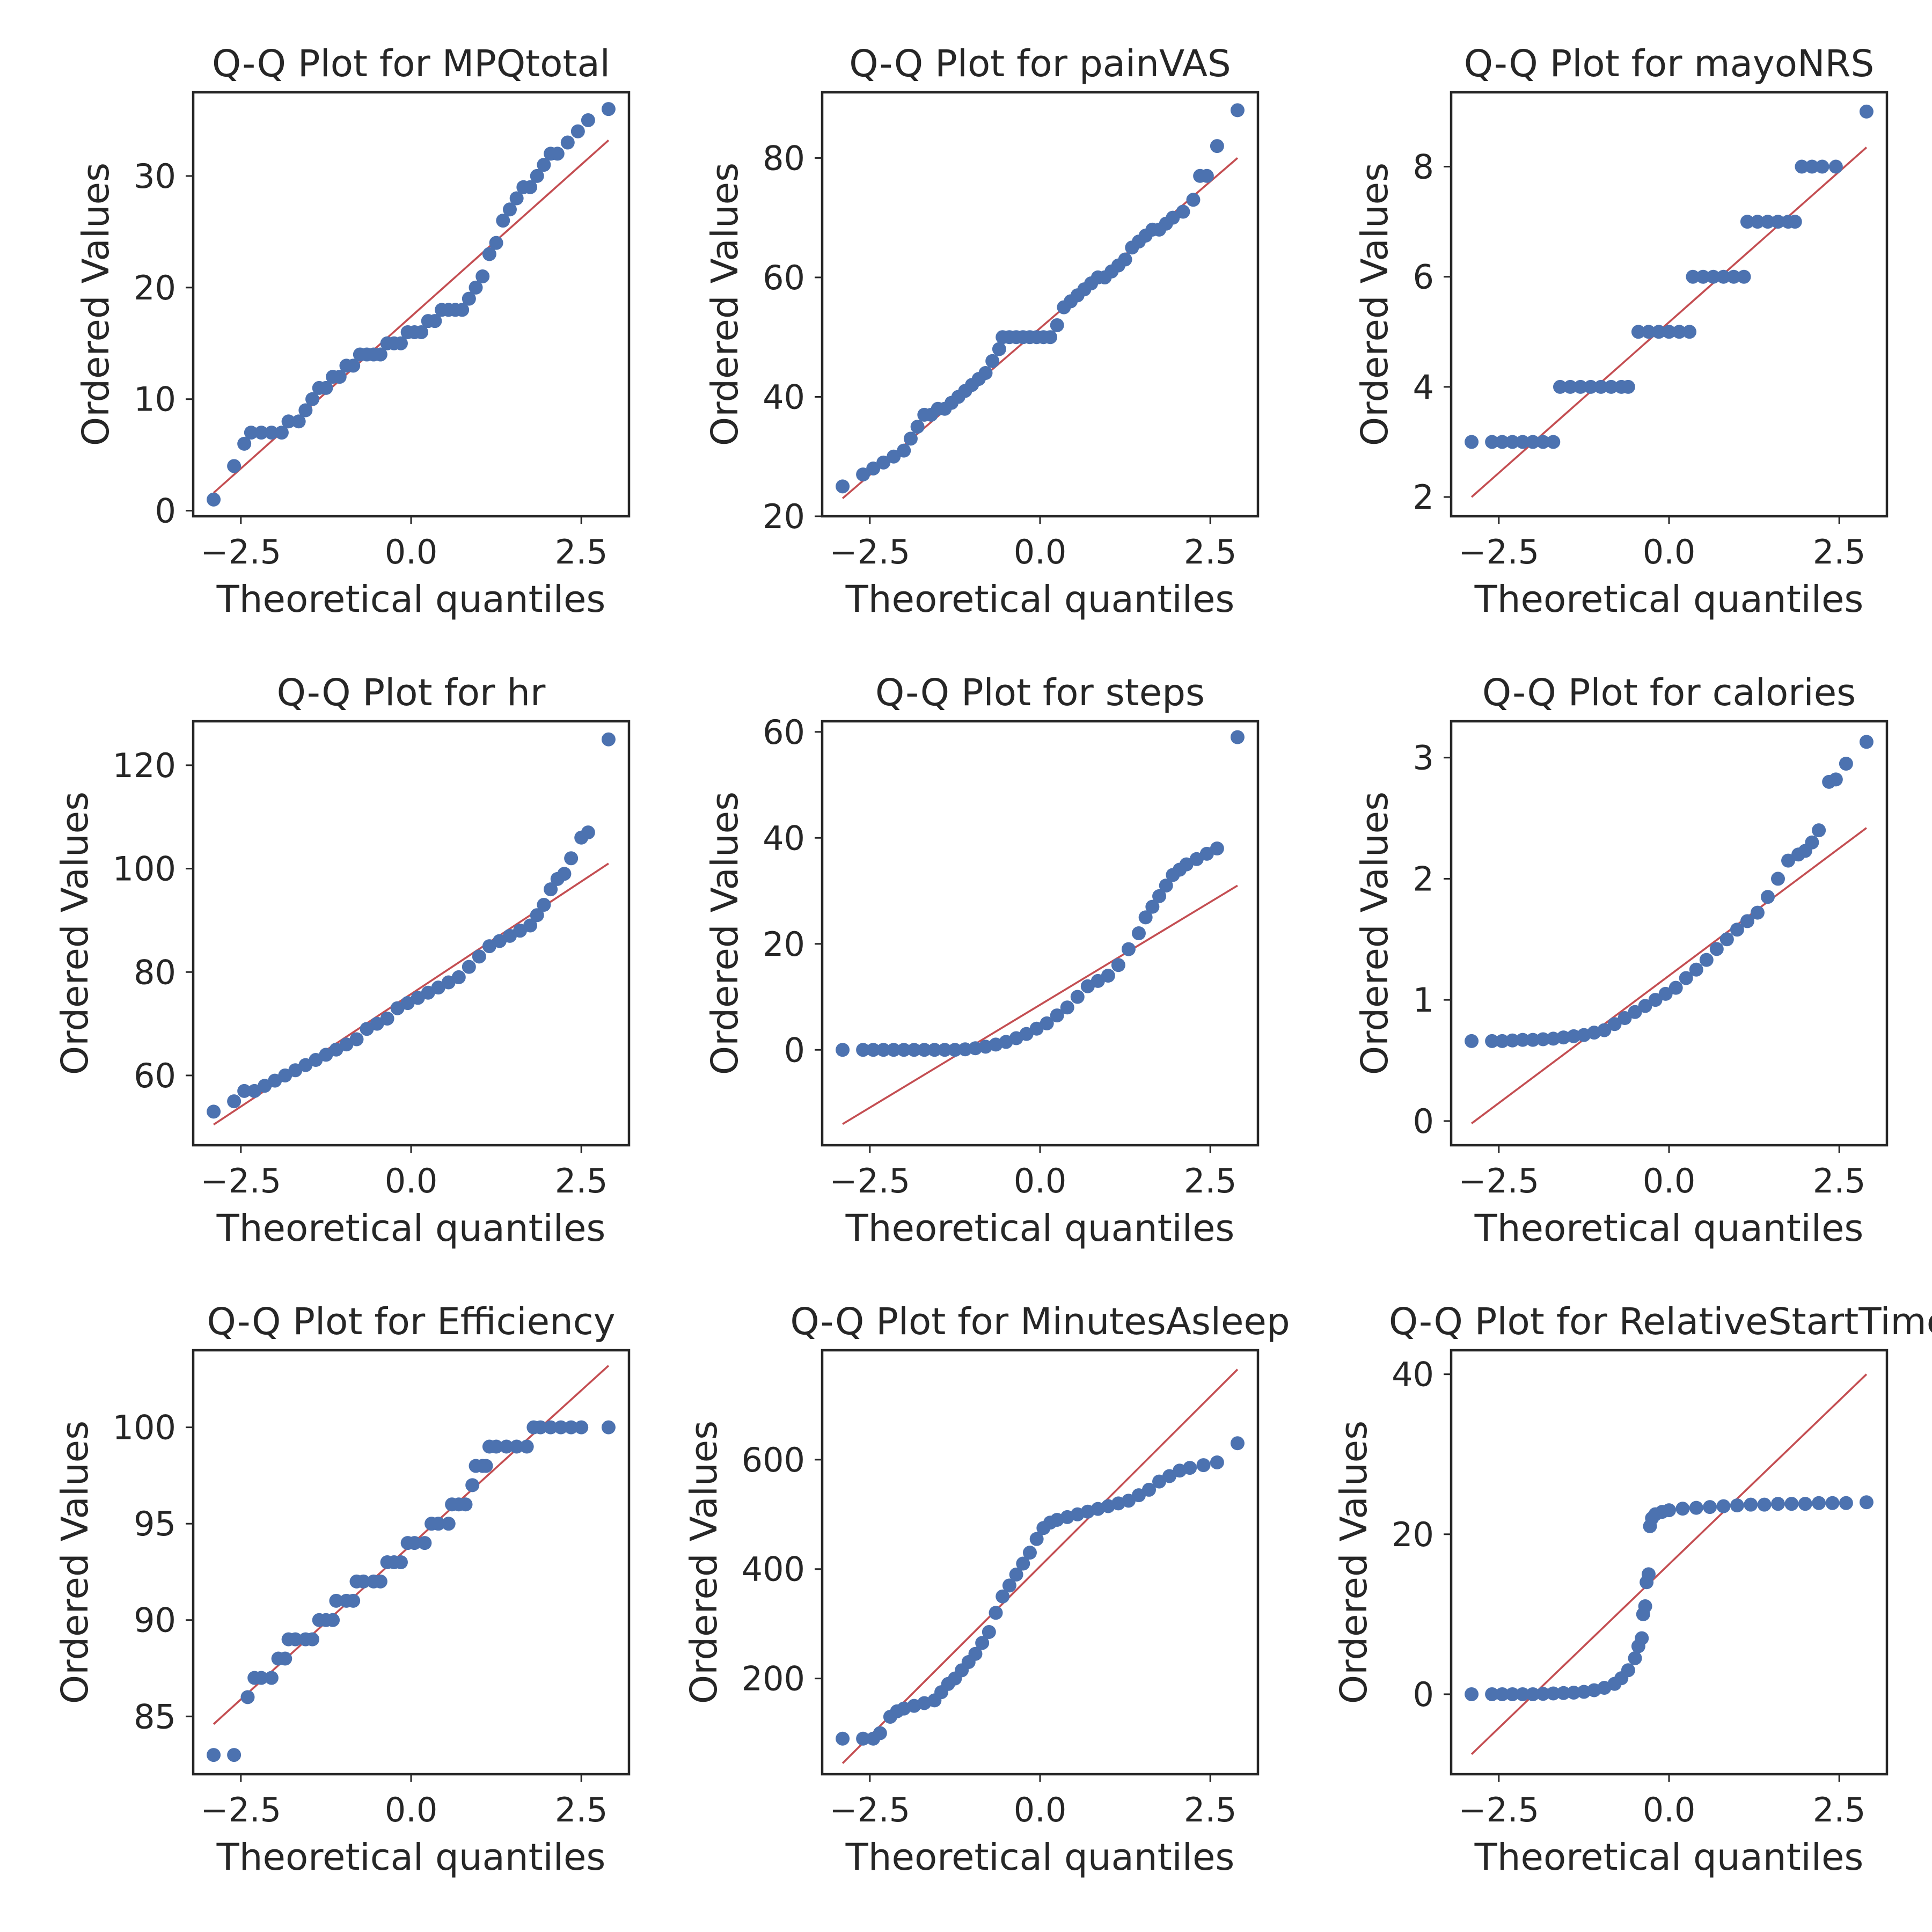 This screenshot has width=1932, height=1932. Describe the element at coordinates (1660, 1321) in the screenshot. I see `chart-title: Q-Q Plot for RelativeStartTime` at that location.